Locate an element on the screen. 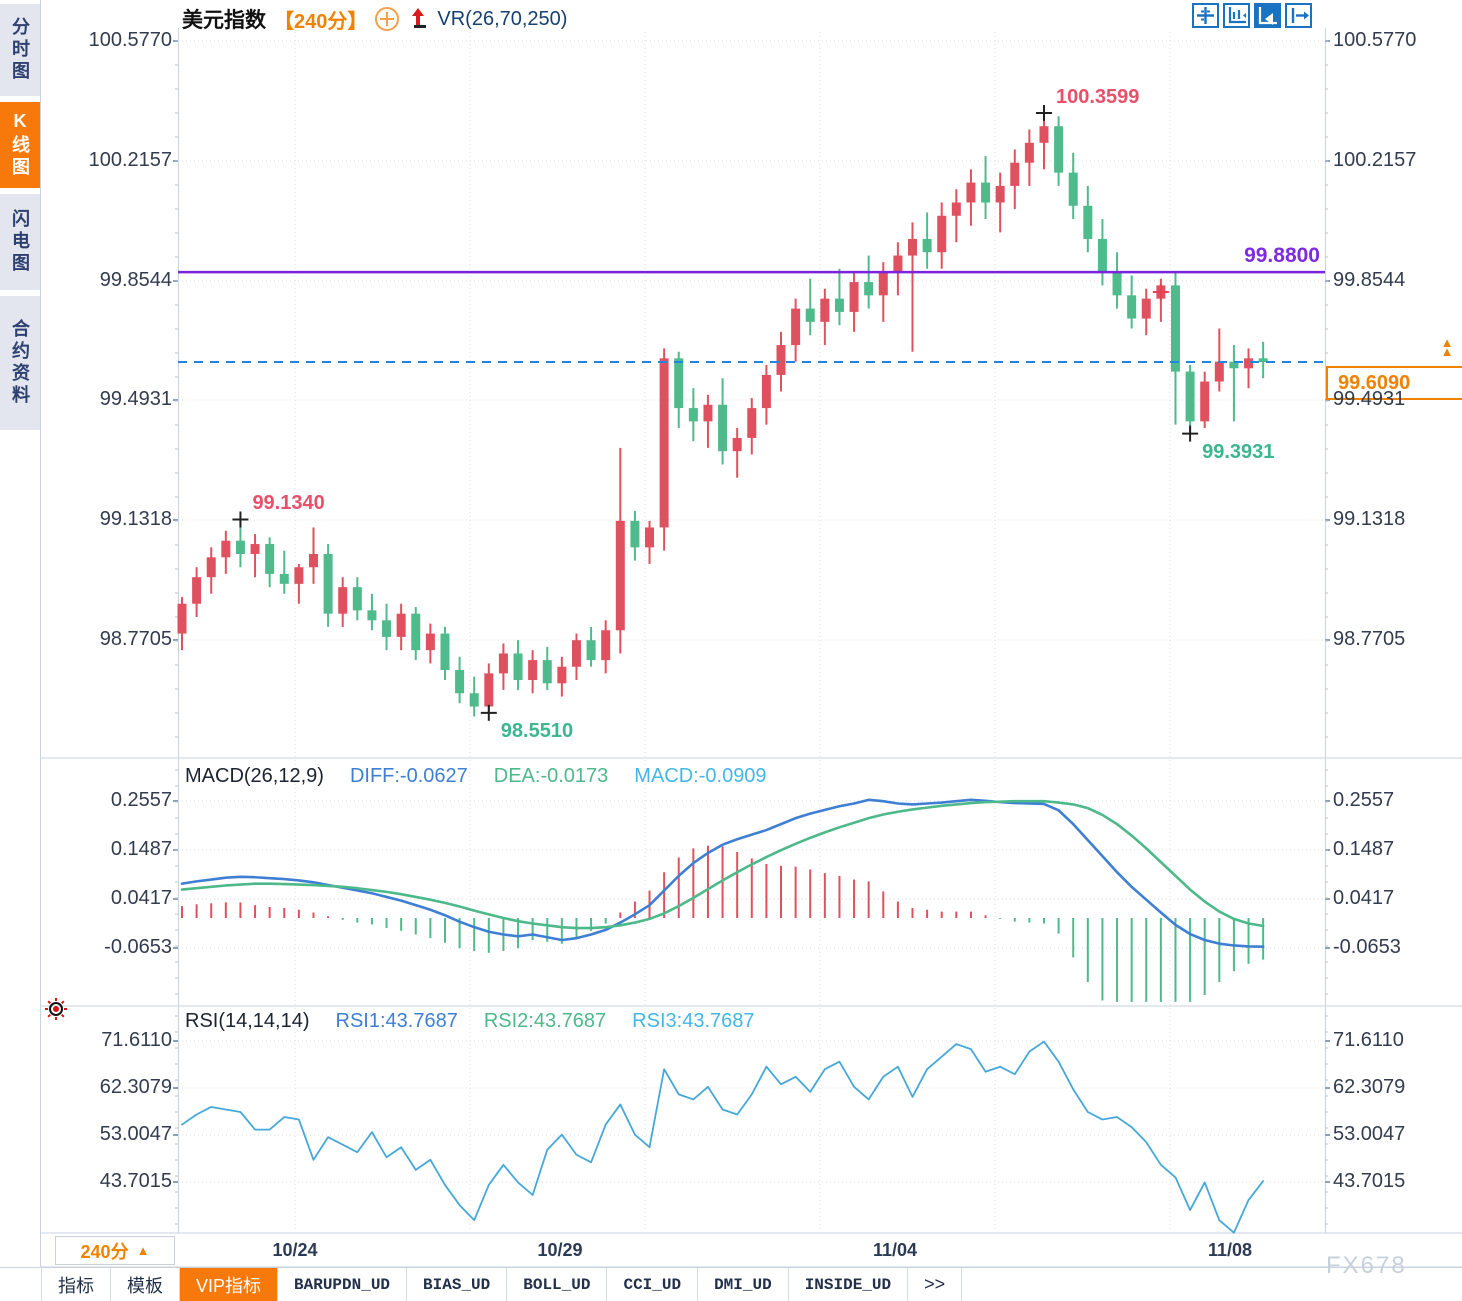 Image resolution: width=1462 pixels, height=1301 pixels. main-y-axis-label-right: 100.5770 is located at coordinates (1375, 40).